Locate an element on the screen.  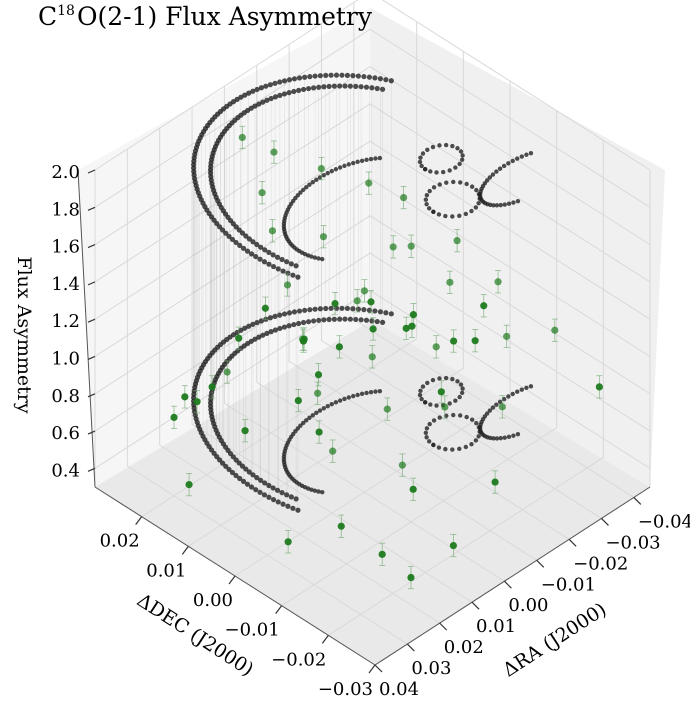
x-axis-edge is located at coordinates (512, 576).